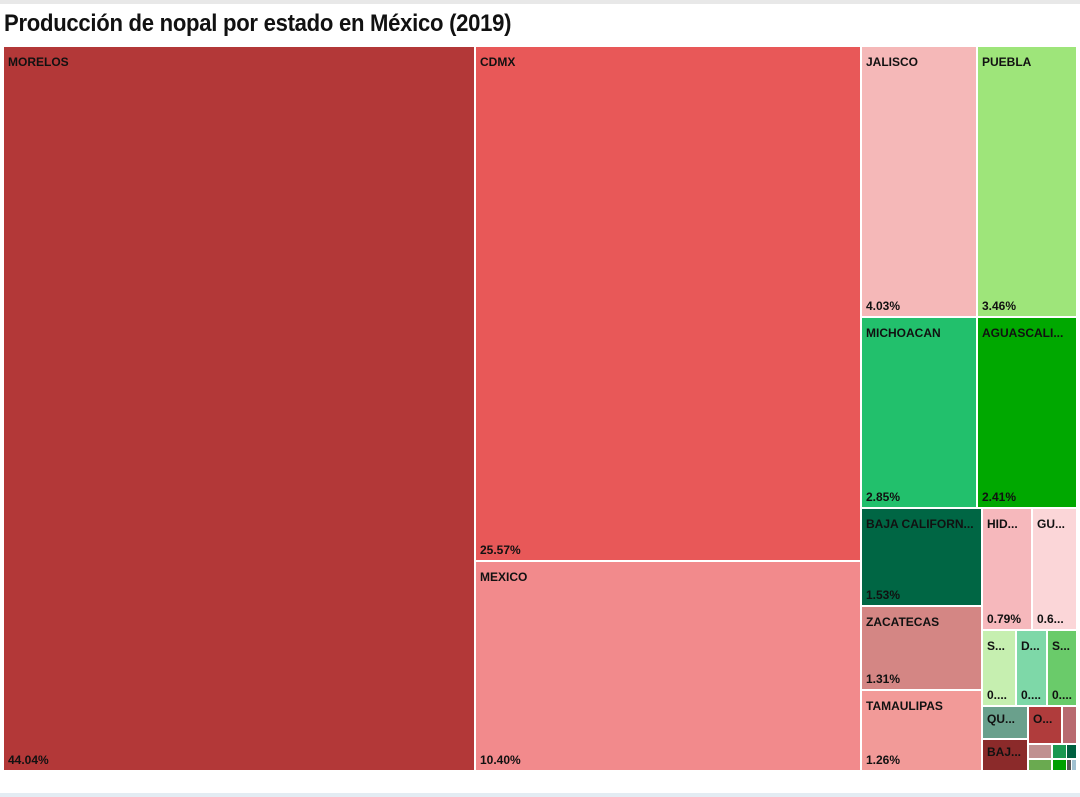 The image size is (1080, 797). I want to click on cell-value: 10.40%, so click(500, 760).